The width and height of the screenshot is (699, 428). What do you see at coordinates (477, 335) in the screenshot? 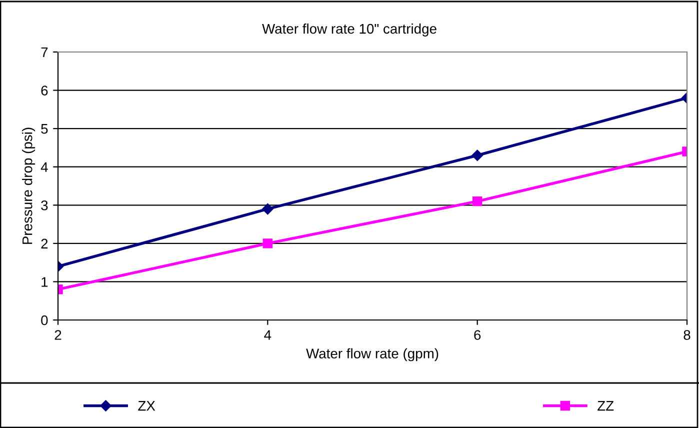
I see `x-tick-label: 6` at bounding box center [477, 335].